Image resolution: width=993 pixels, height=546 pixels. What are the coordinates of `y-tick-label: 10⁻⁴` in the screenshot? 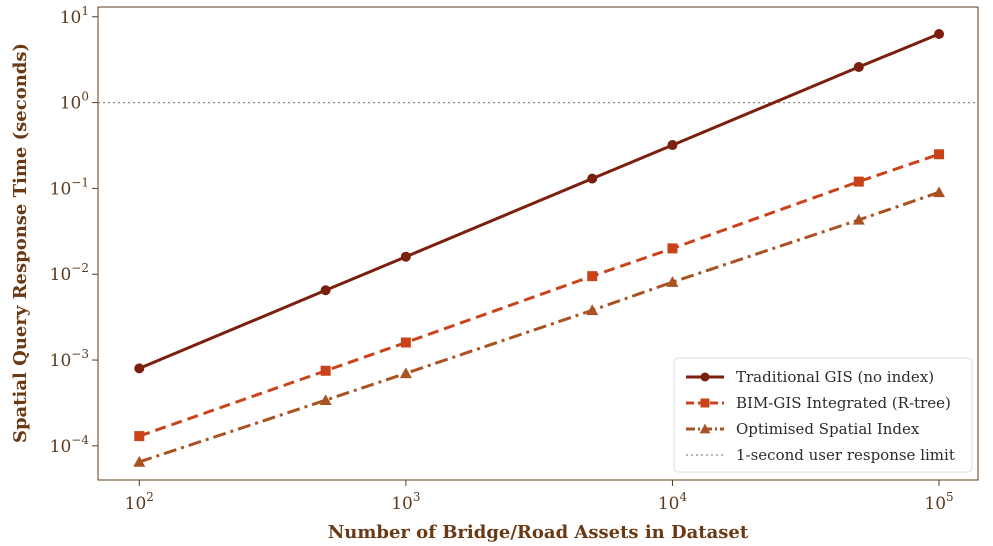 It's located at (70, 445).